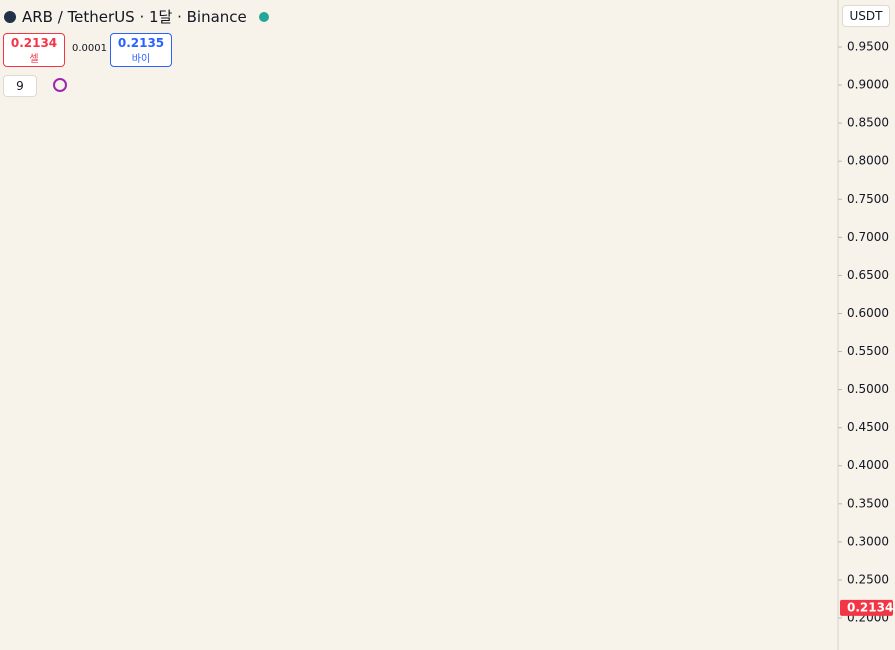  I want to click on buy-price: 0.2135, so click(141, 43).